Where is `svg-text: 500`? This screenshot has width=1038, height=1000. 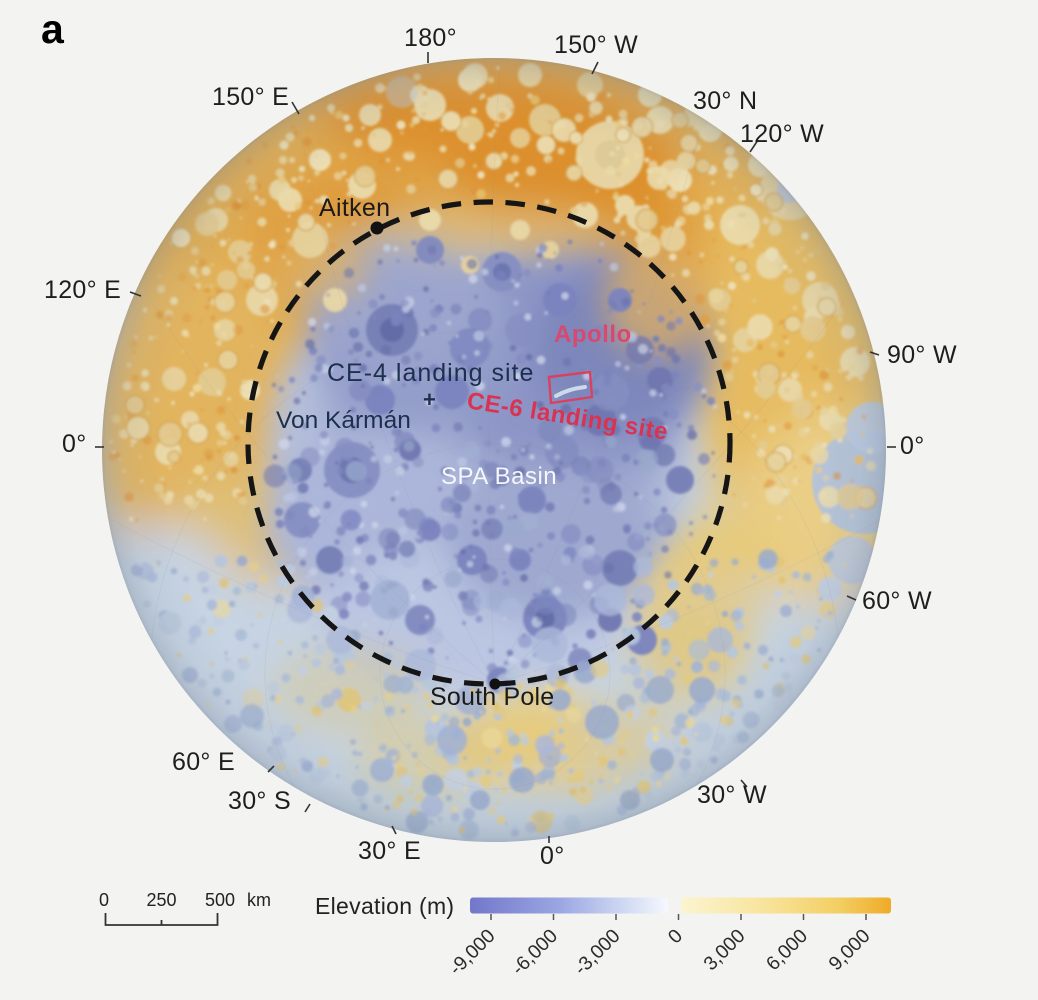 svg-text: 500 is located at coordinates (220, 900).